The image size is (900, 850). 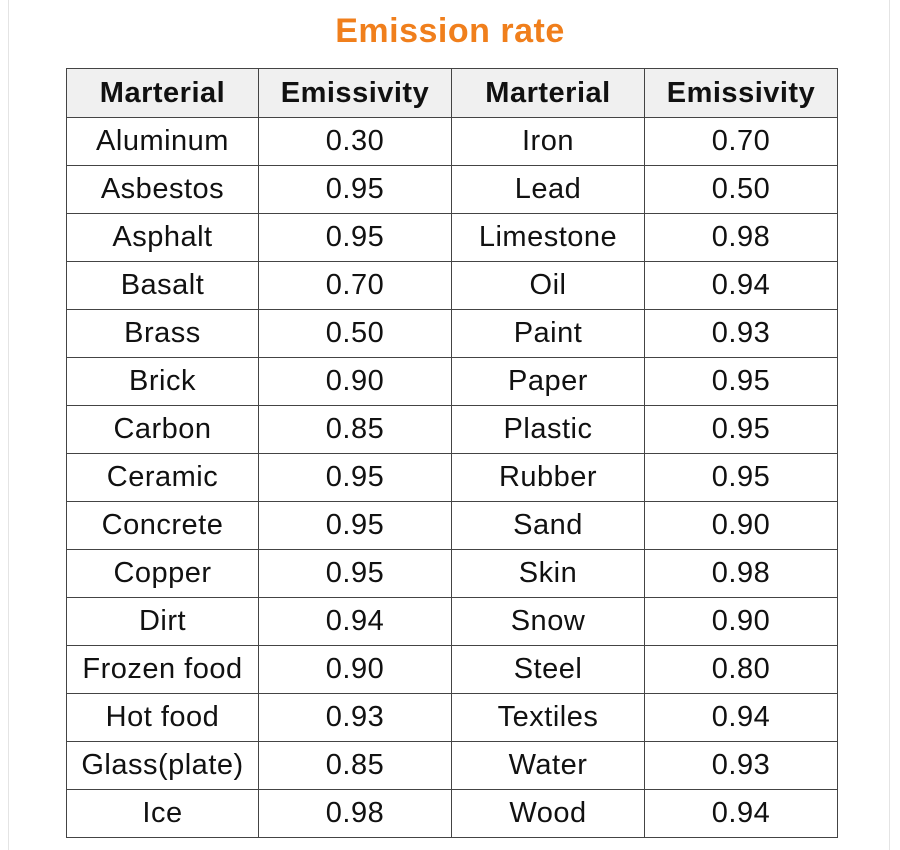 I want to click on material-cell: Wood, so click(x=548, y=813).